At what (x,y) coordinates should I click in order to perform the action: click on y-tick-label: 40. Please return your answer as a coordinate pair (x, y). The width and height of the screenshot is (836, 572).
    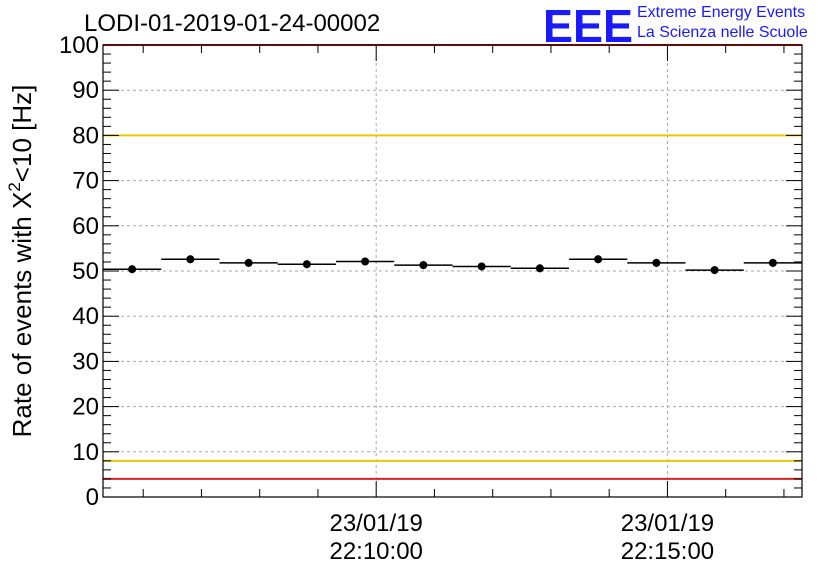
    Looking at the image, I should click on (85, 316).